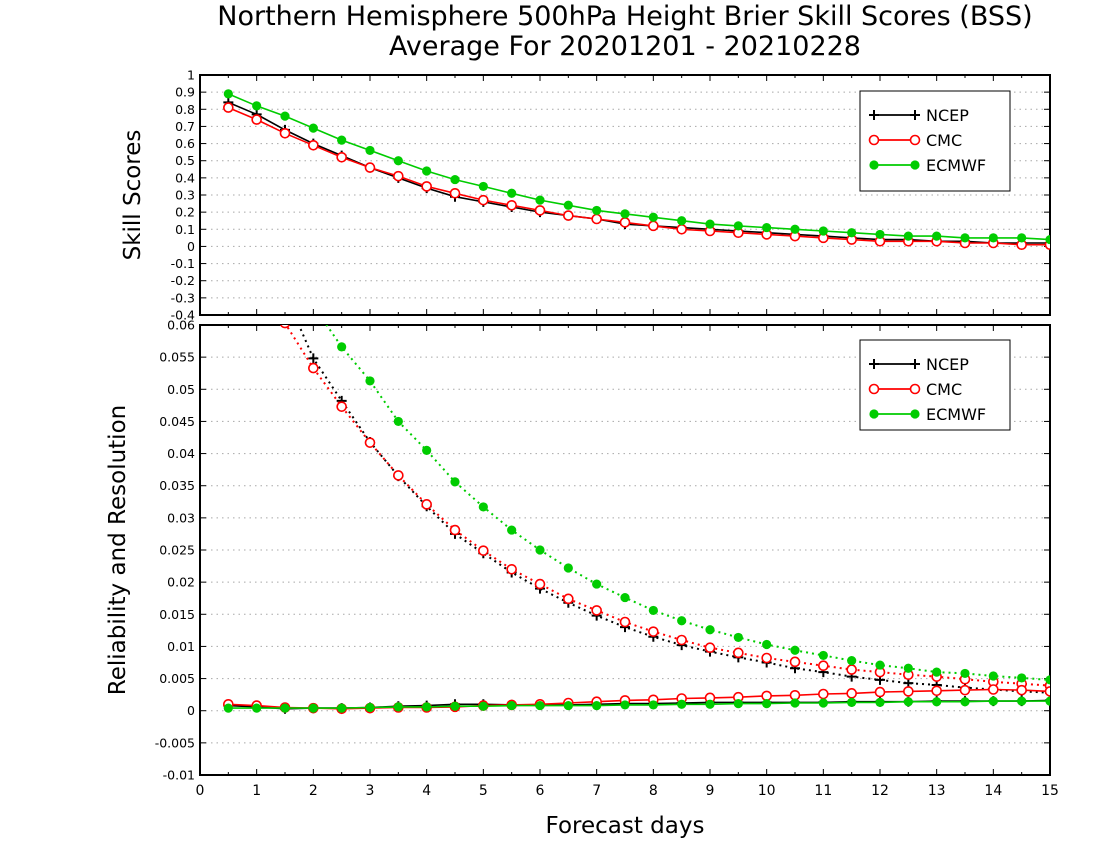 This screenshot has height=850, width=1100. What do you see at coordinates (937, 791) in the screenshot?
I see `x-tick-label: 13` at bounding box center [937, 791].